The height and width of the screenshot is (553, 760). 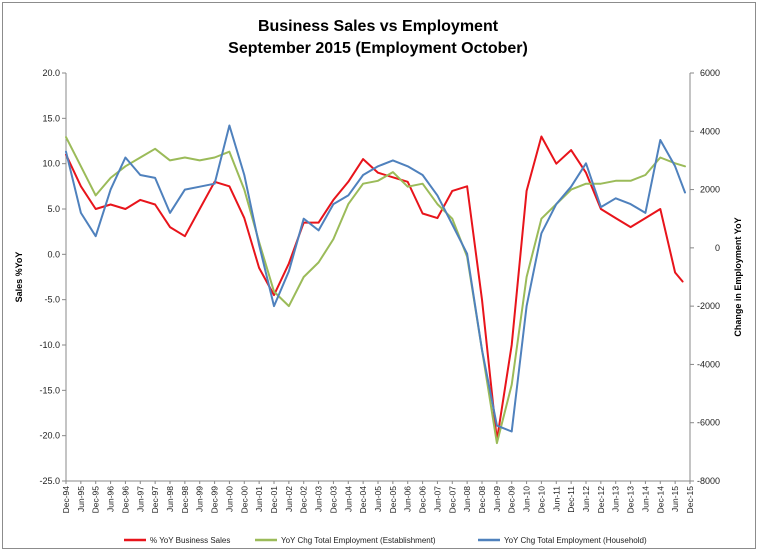 I want to click on x-tick-label: Dec-12, so click(x=601, y=500).